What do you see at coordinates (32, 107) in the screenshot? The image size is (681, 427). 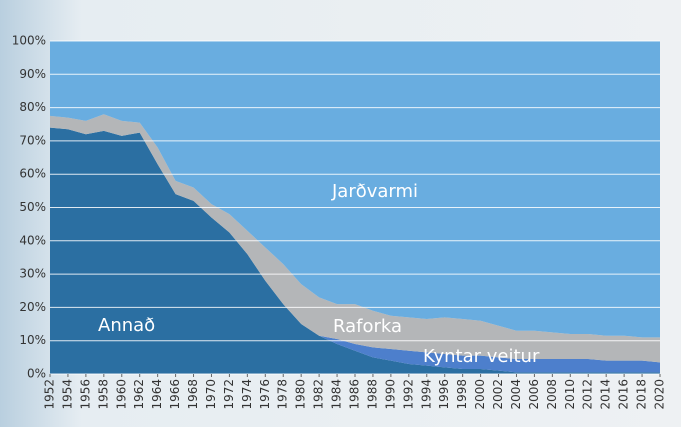 I see `y-tick-label: 80%` at bounding box center [32, 107].